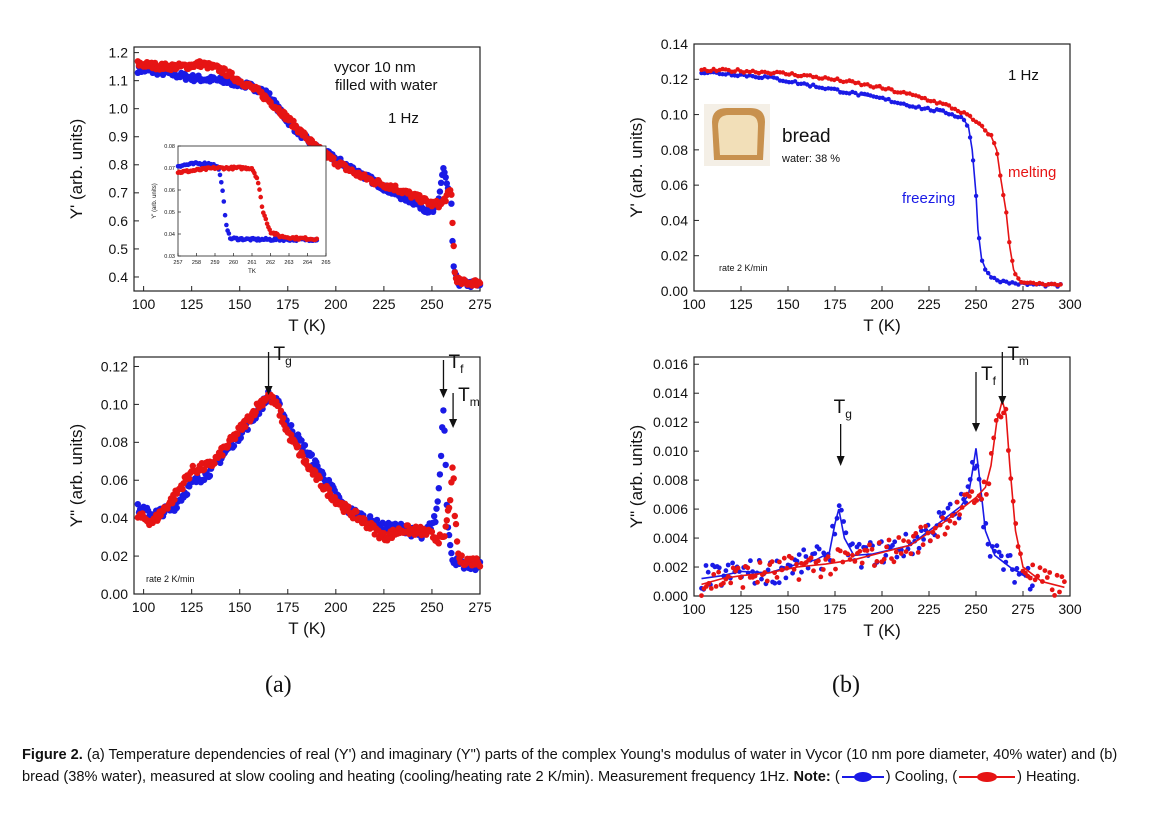 Image resolution: width=1168 pixels, height=832 pixels. What do you see at coordinates (169, 191) in the screenshot?
I see `chart-a-real-inset-ytick-label: 0.06` at bounding box center [169, 191].